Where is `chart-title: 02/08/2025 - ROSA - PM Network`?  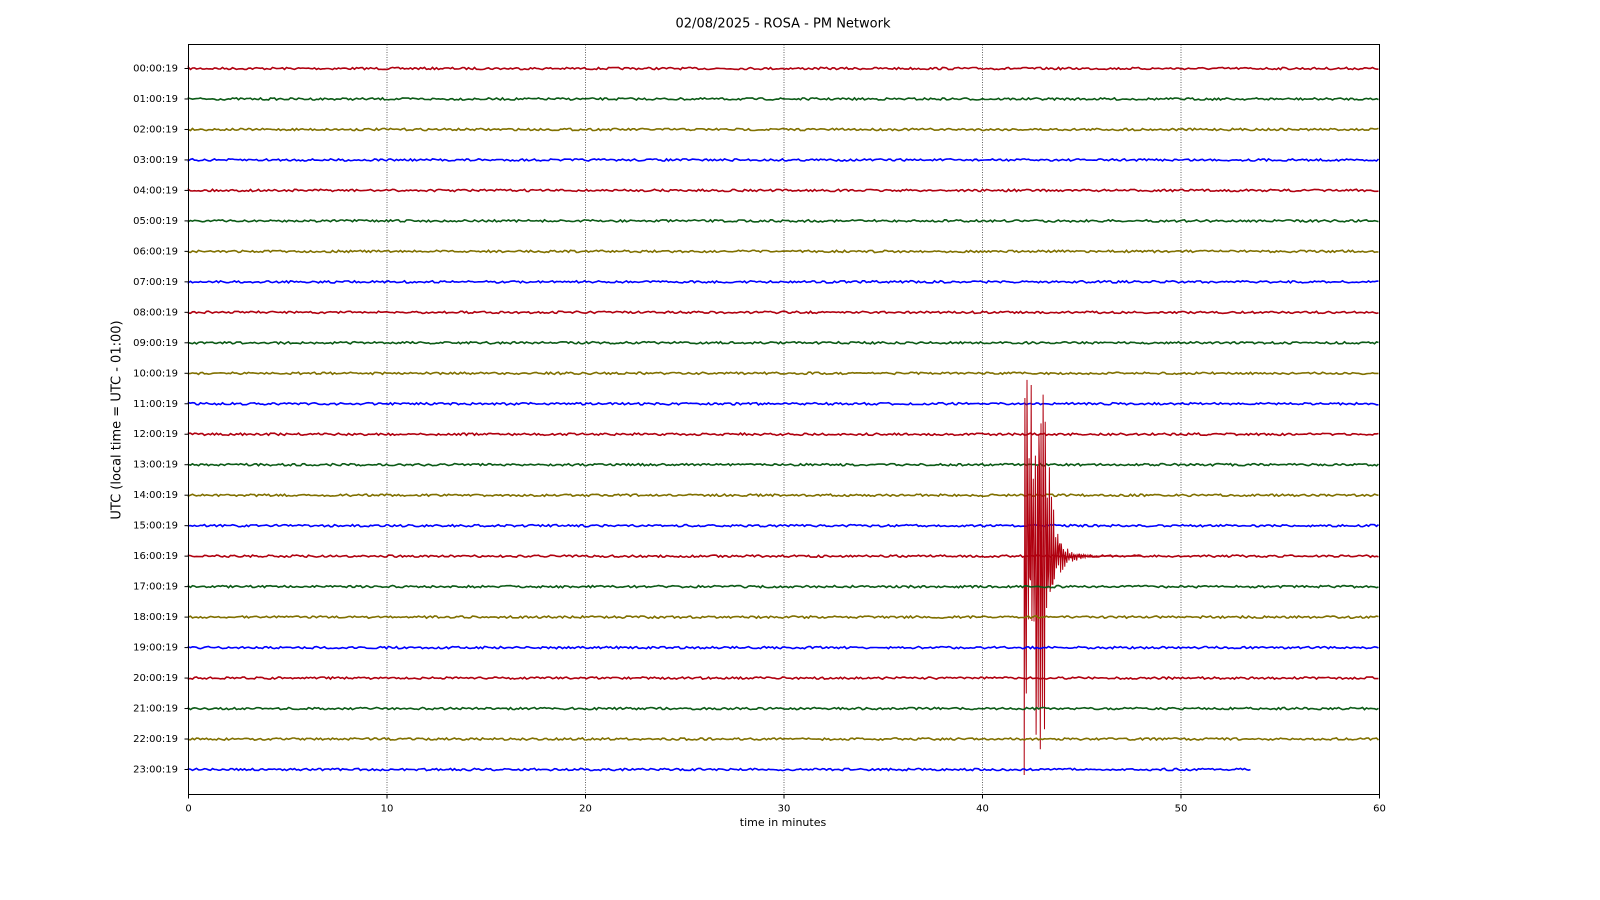
chart-title: 02/08/2025 - ROSA - PM Network is located at coordinates (783, 24).